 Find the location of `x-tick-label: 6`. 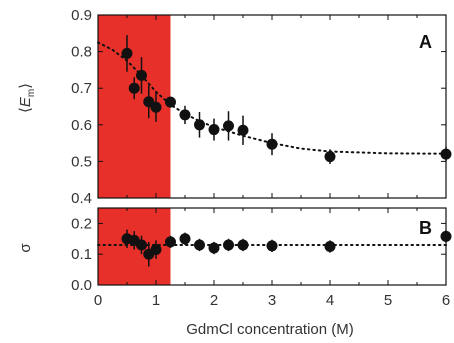

x-tick-label: 6 is located at coordinates (446, 300).